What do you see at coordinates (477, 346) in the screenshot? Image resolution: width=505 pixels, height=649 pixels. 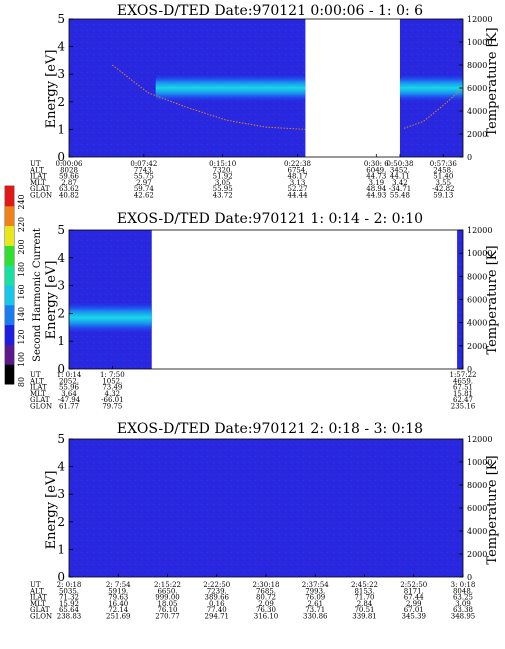 I see `y2tick-label: 2000` at bounding box center [477, 346].